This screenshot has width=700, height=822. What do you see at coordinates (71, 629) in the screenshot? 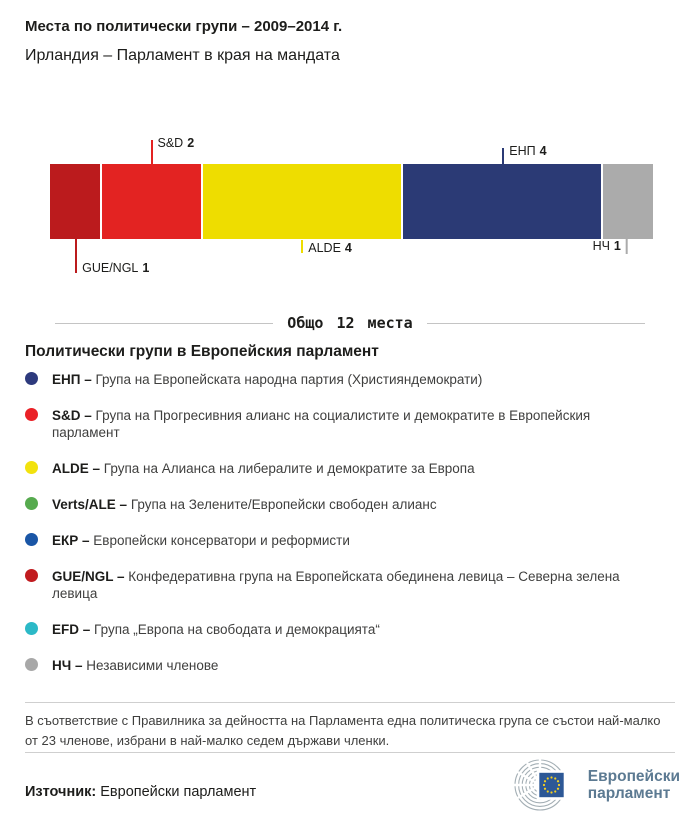
I see `legend-abbr: EFD –` at bounding box center [71, 629].